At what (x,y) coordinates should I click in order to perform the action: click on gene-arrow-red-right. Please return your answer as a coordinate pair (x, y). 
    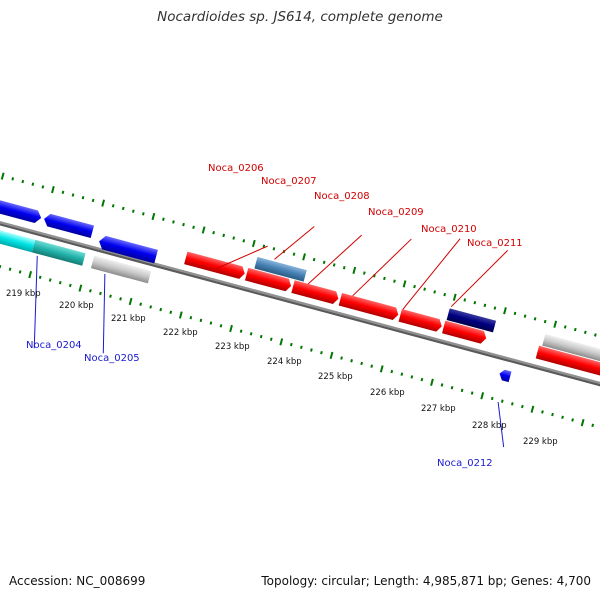
    Looking at the image, I should click on (567, 363).